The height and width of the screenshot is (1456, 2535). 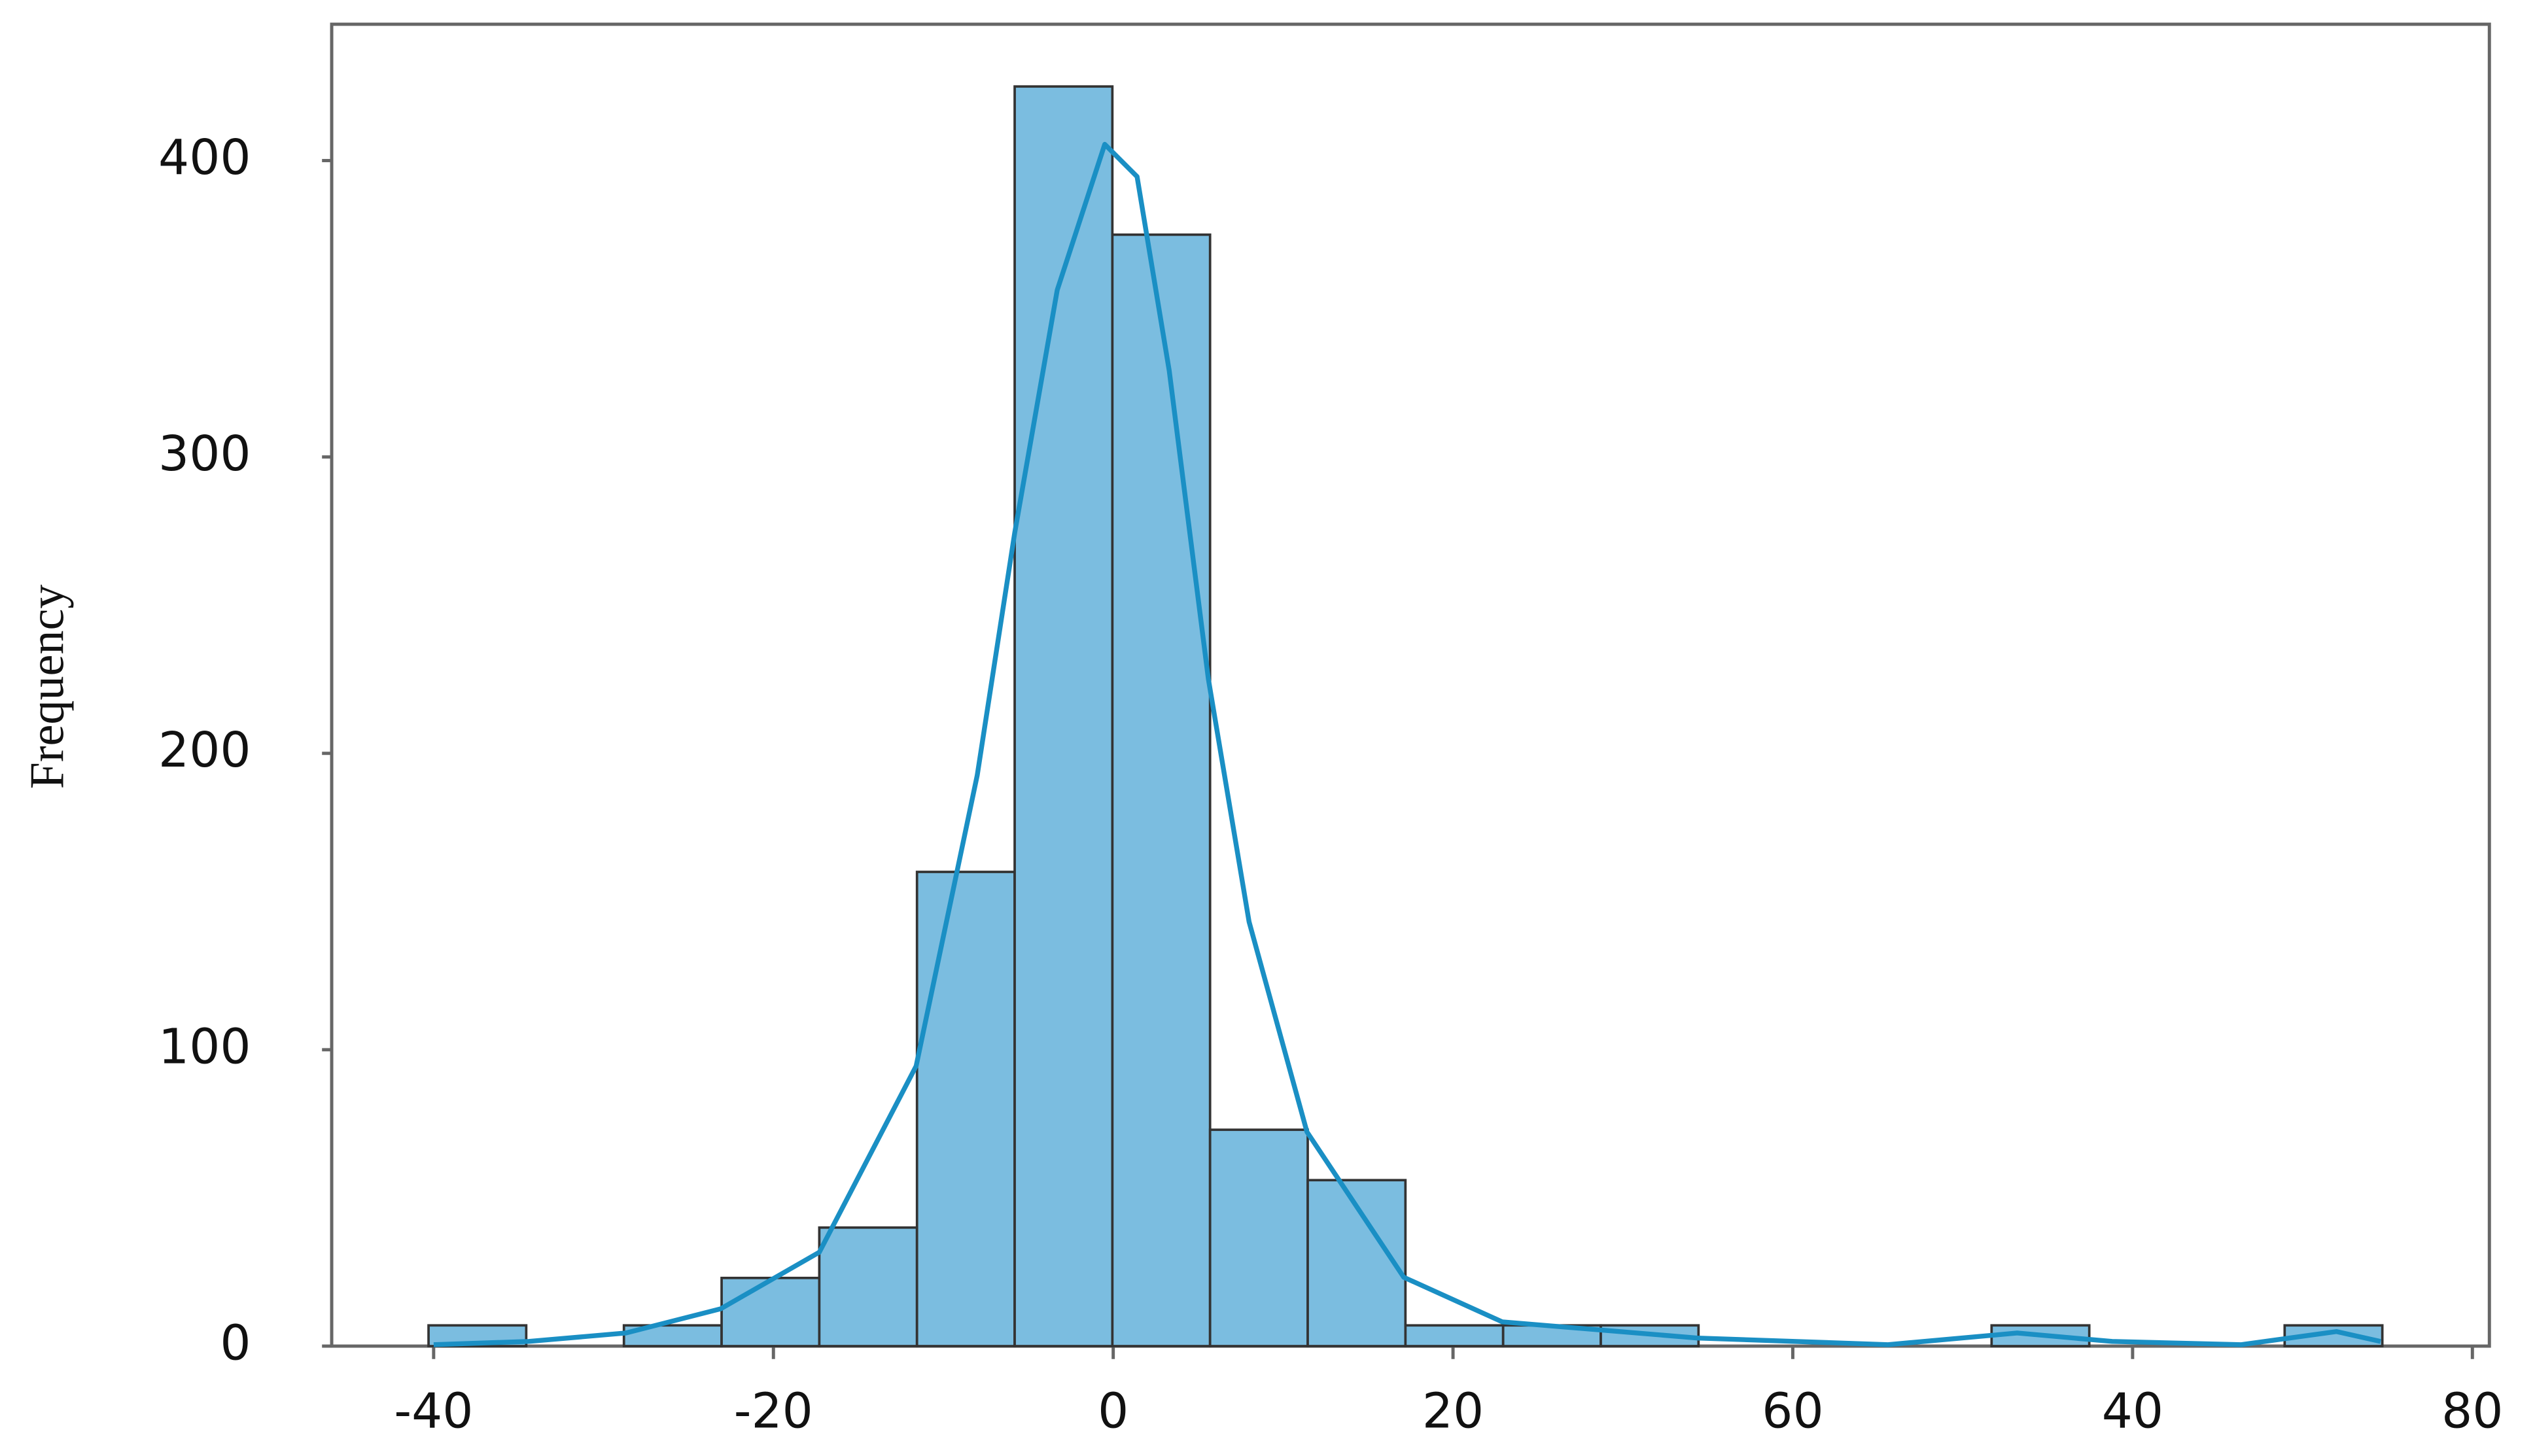 What do you see at coordinates (2132, 1411) in the screenshot?
I see `x-tick-label: 40` at bounding box center [2132, 1411].